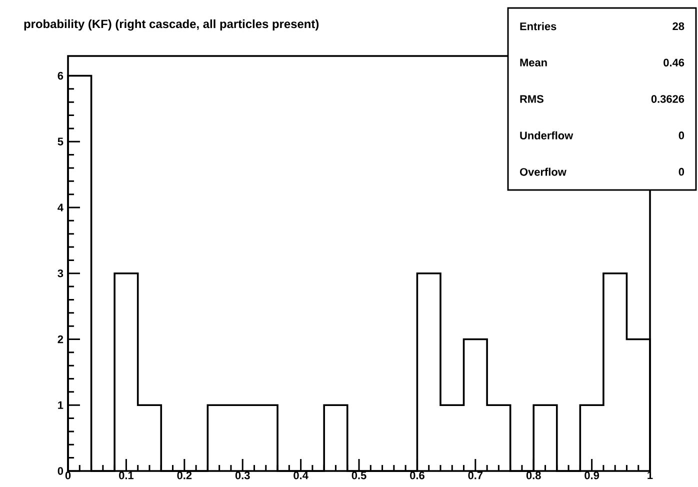 The height and width of the screenshot is (487, 698). Describe the element at coordinates (533, 62) in the screenshot. I see `annotation: Mean` at that location.